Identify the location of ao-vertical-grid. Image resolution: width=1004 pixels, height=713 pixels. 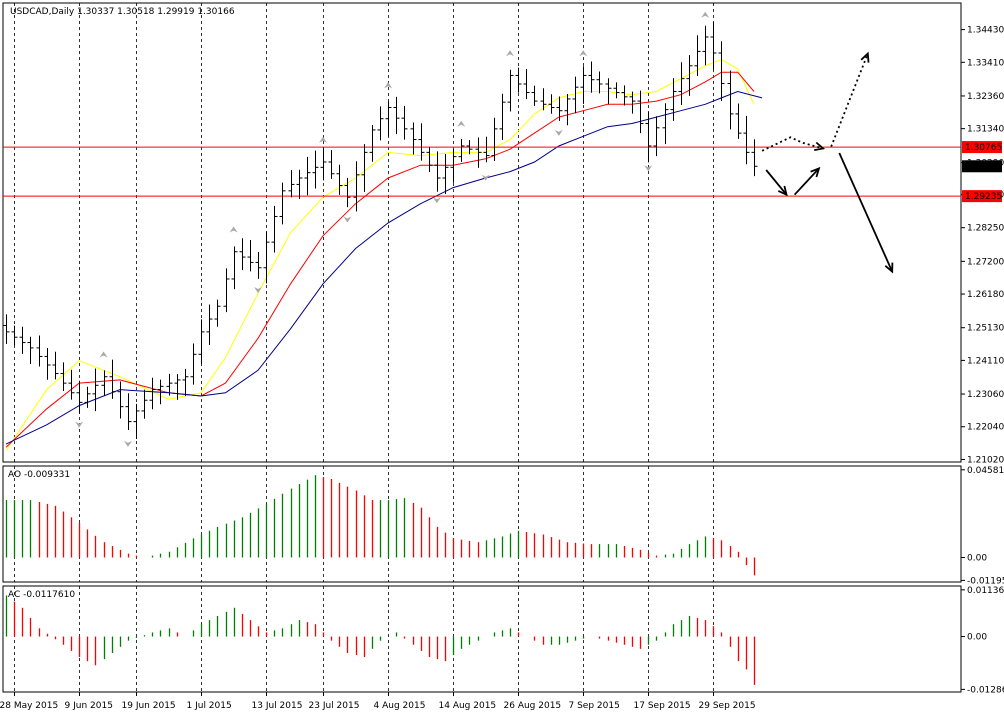
(364, 524).